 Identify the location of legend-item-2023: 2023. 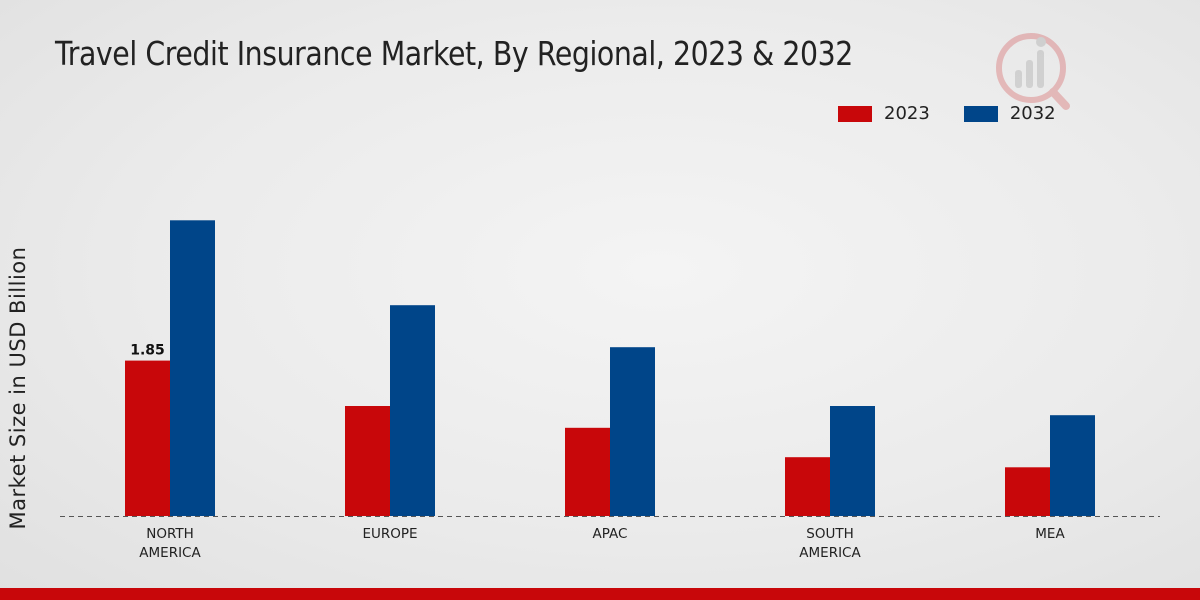
(884, 113).